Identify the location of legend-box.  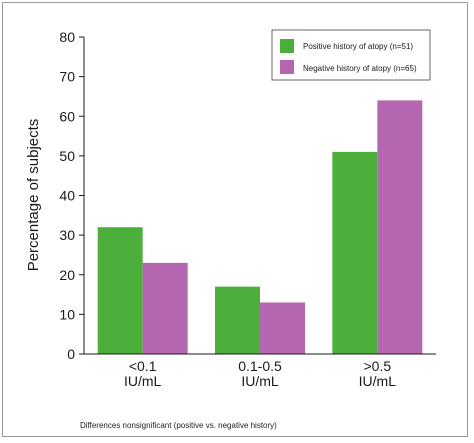
(351, 55).